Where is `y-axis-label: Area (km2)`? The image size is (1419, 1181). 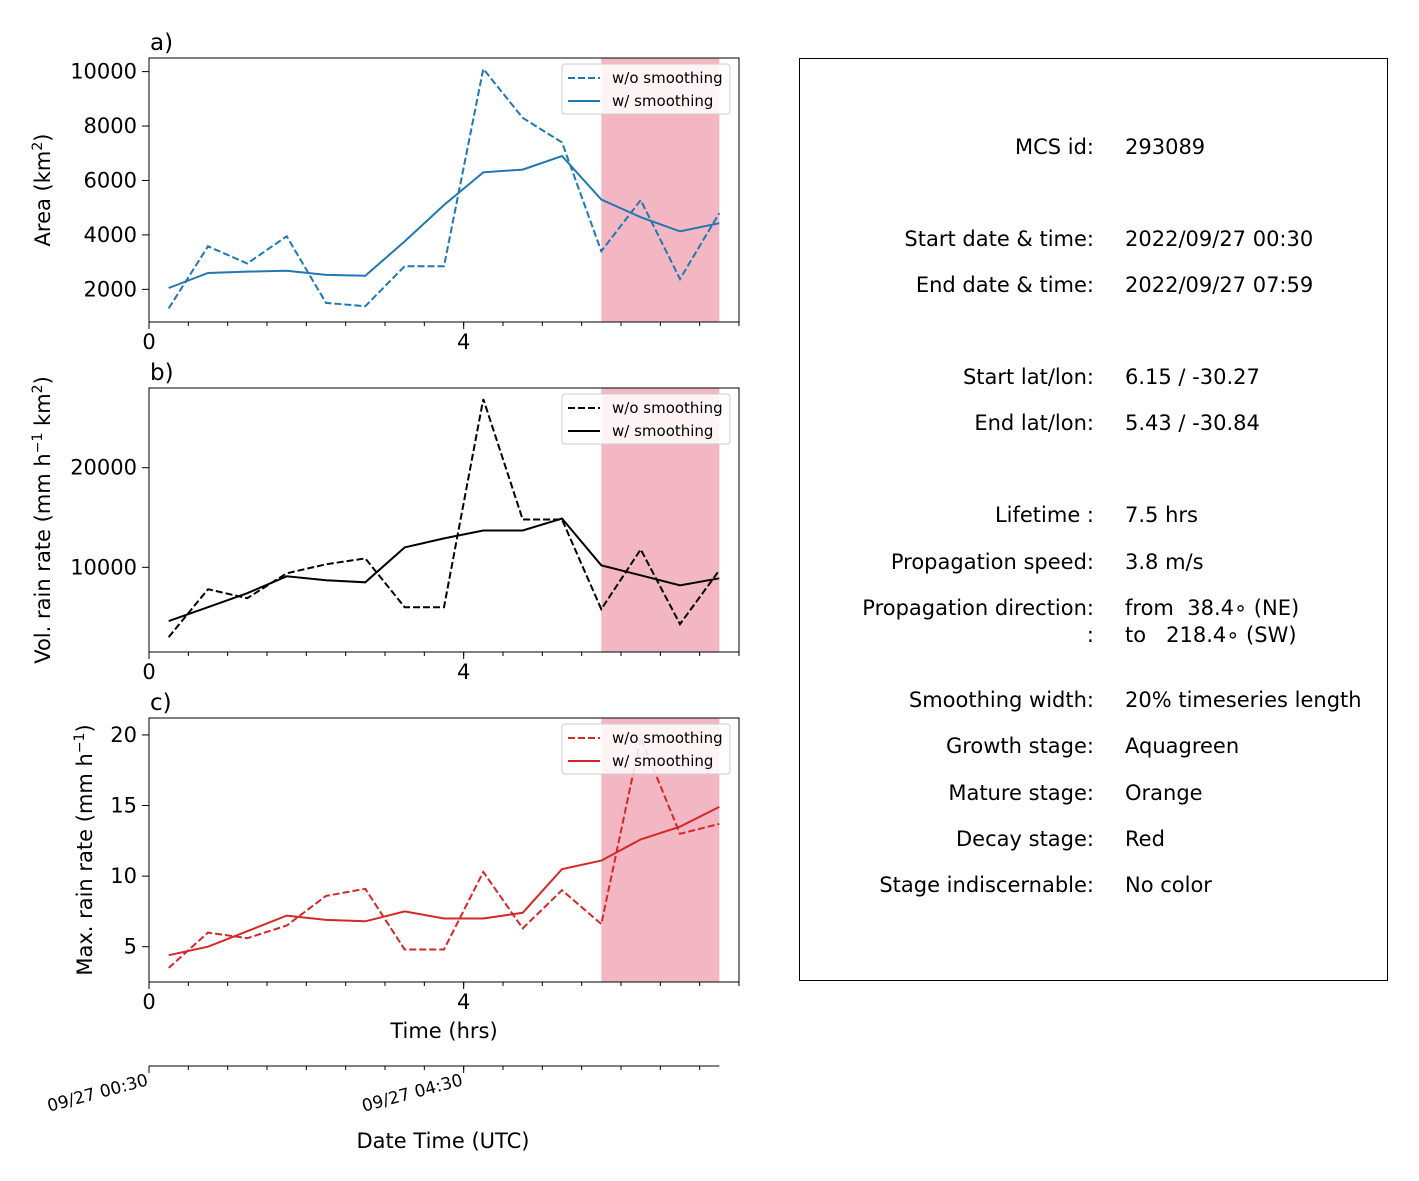
y-axis-label: Area (km2) is located at coordinates (42, 190).